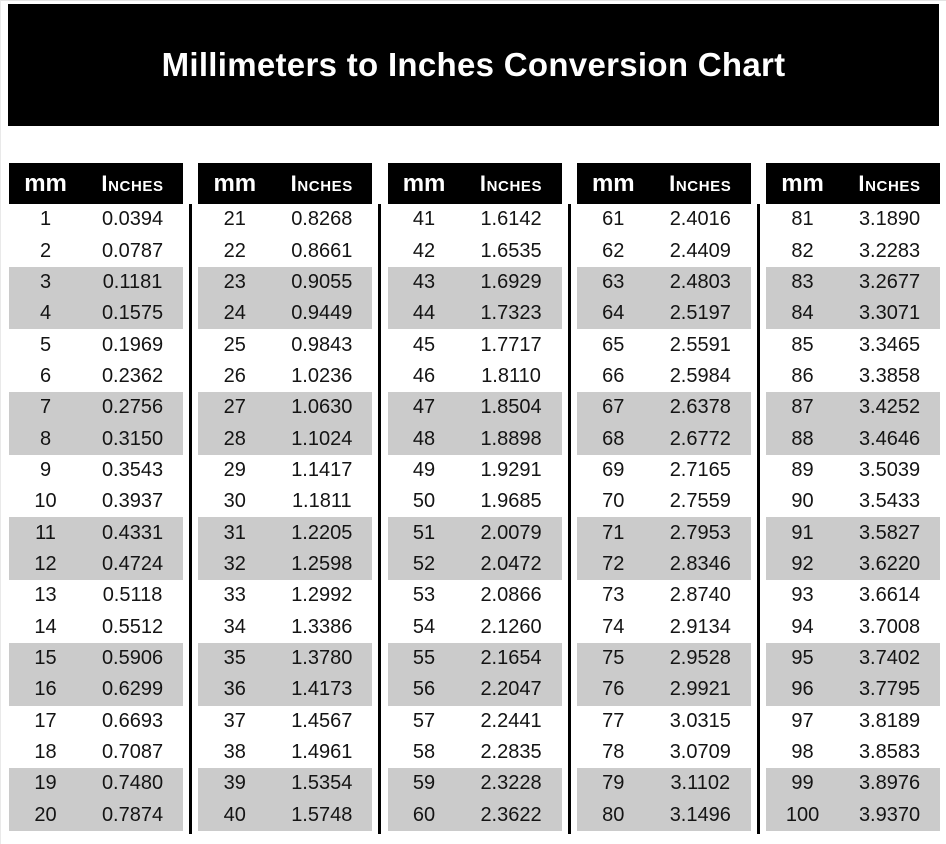  I want to click on inches-value: 3.2283, so click(889, 250).